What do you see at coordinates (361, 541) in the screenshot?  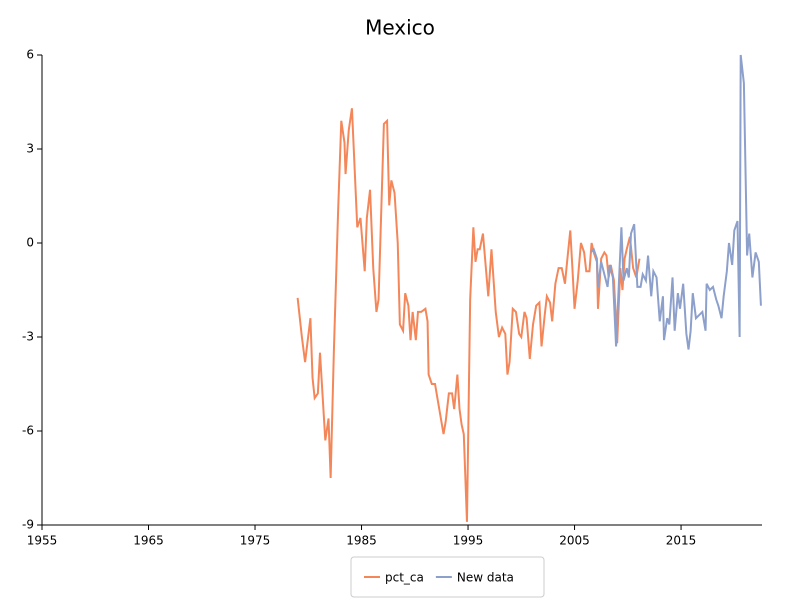 I see `x-tick-label: 1985` at bounding box center [361, 541].